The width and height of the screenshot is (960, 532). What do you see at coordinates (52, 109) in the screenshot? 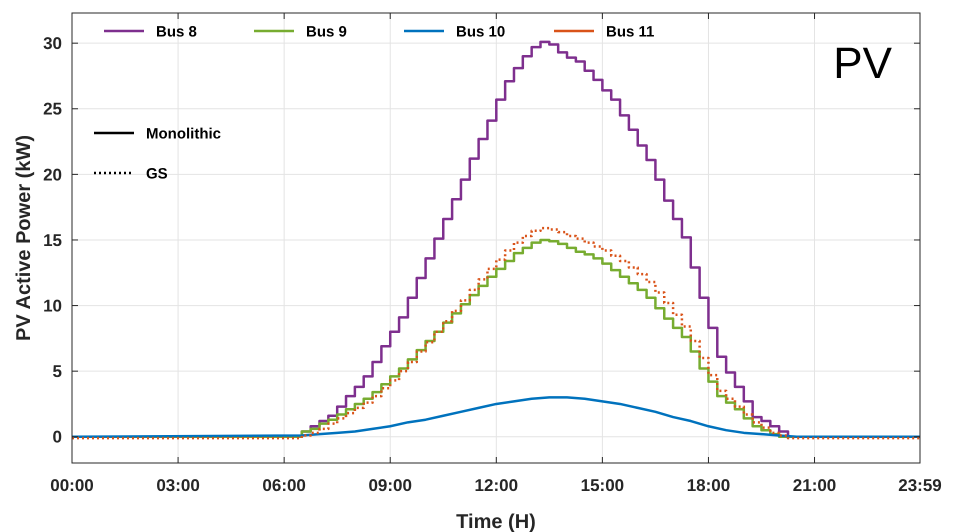
I see `y-tick-label: 25` at bounding box center [52, 109].